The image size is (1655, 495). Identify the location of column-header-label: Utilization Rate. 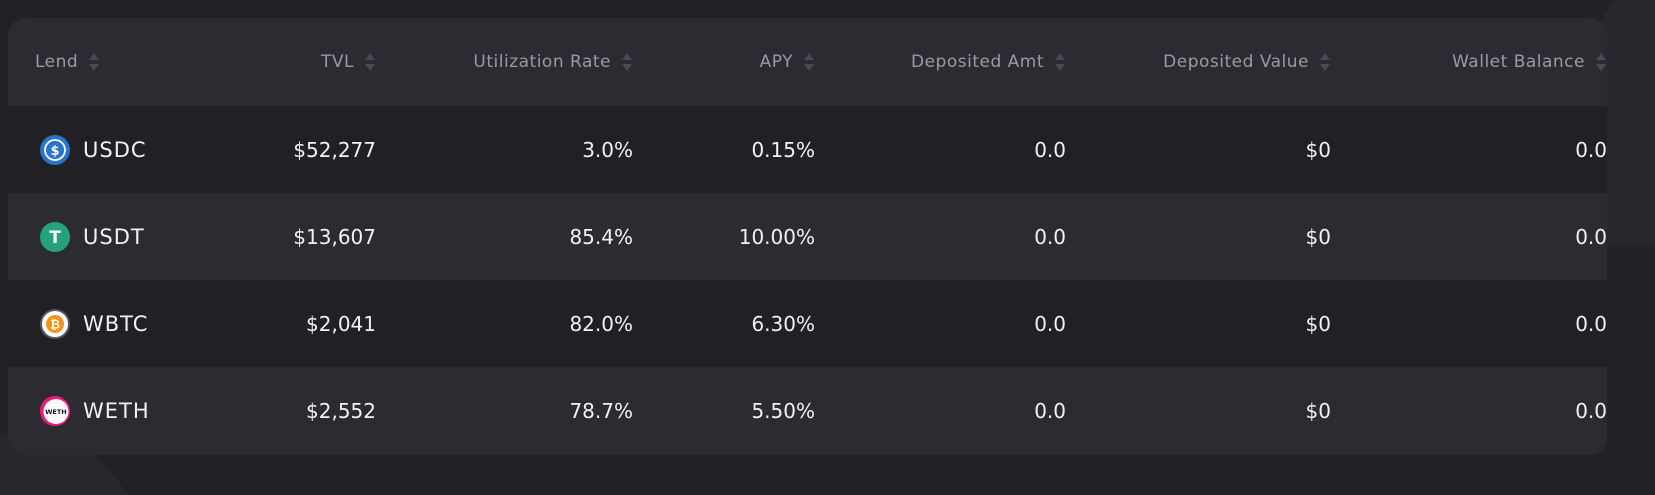
(542, 62).